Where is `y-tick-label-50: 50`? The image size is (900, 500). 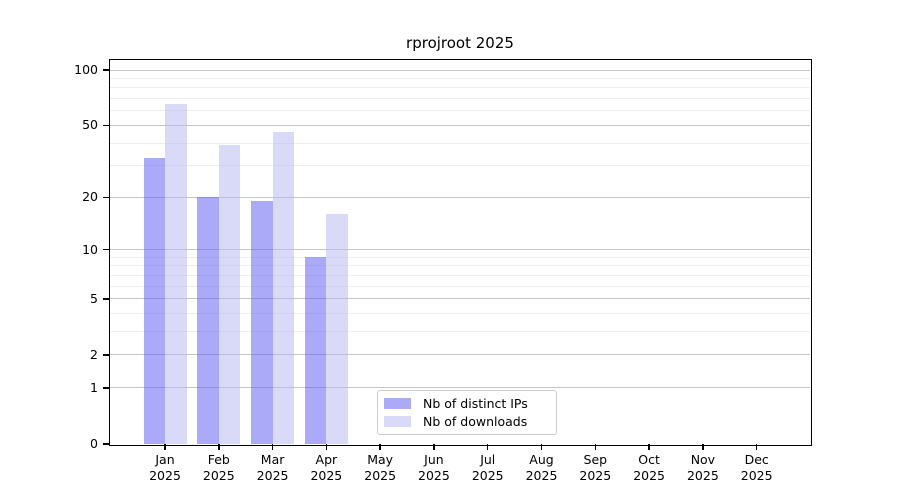 y-tick-label-50: 50 is located at coordinates (90, 125).